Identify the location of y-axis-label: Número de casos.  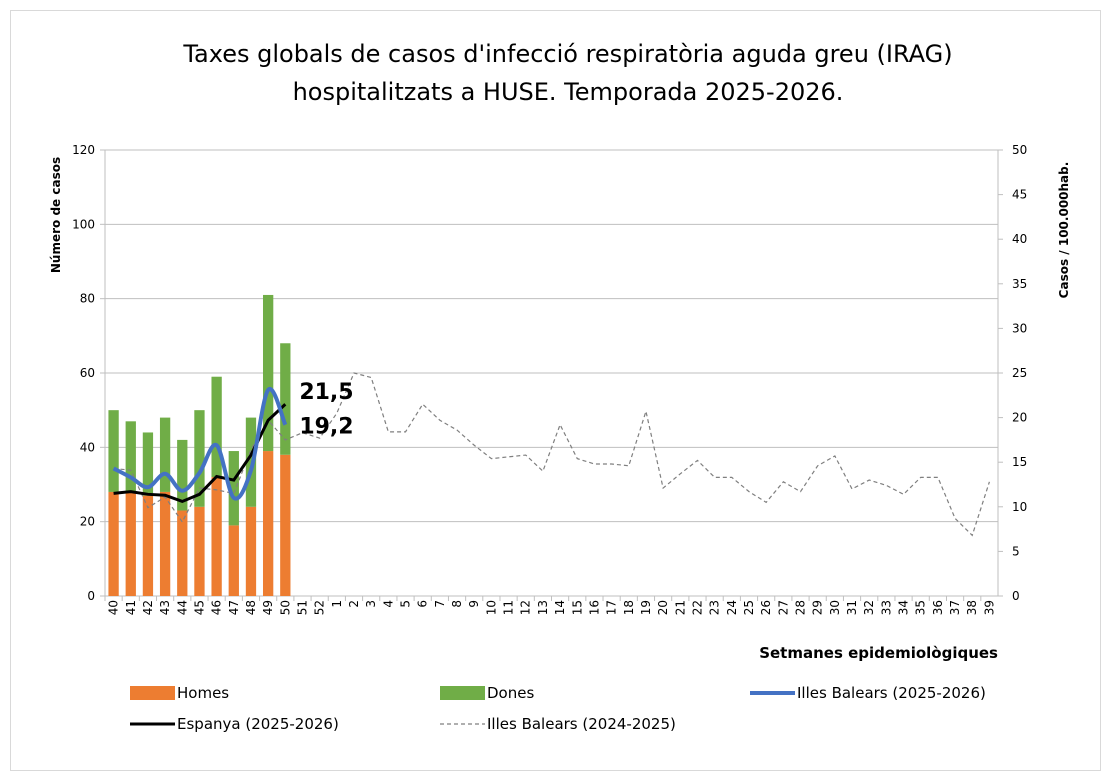
(56, 215).